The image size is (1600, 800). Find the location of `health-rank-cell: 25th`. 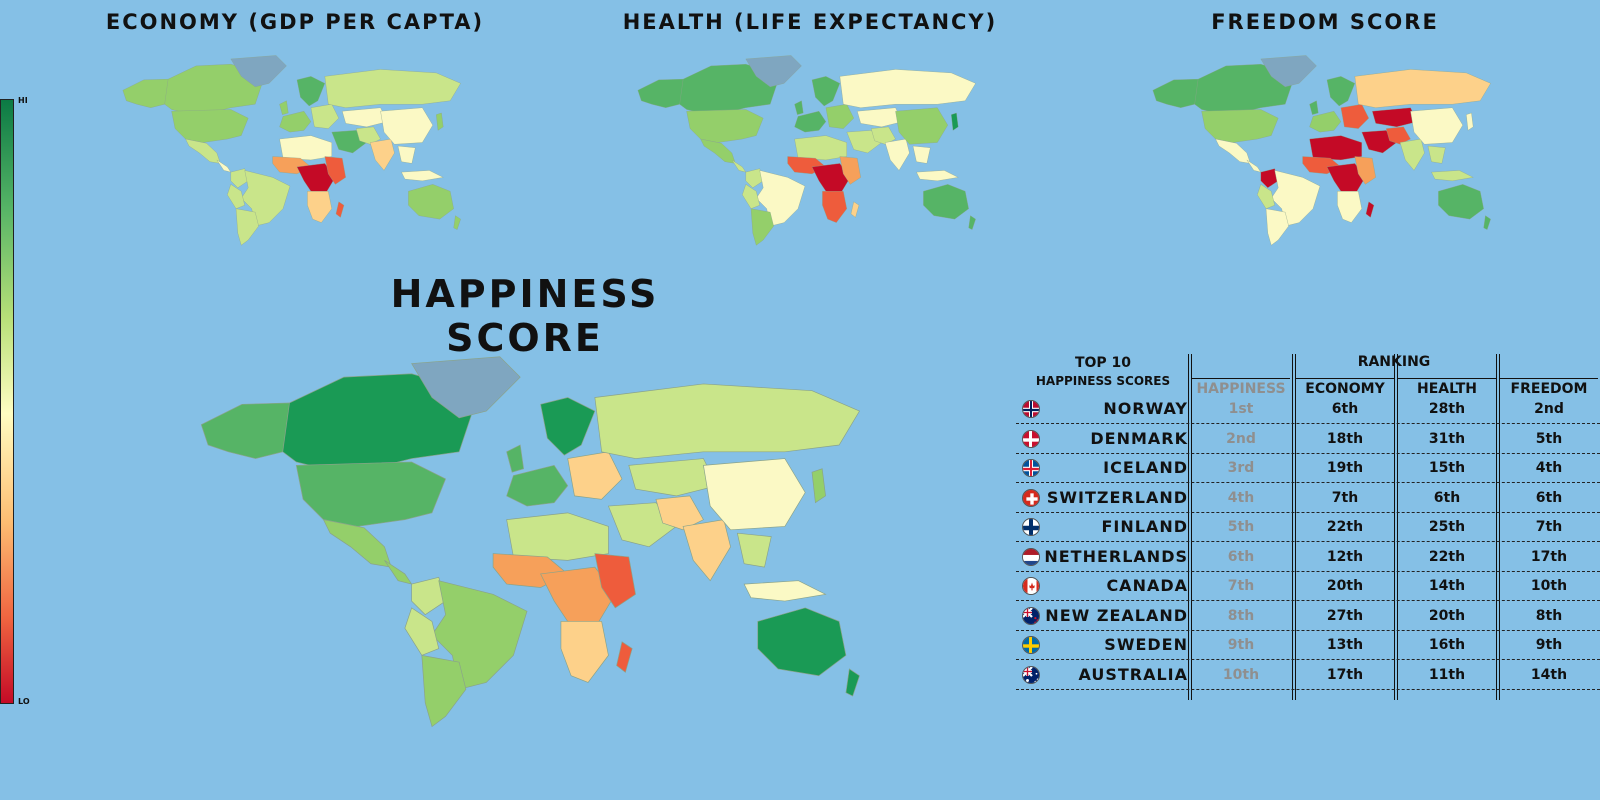

health-rank-cell: 25th is located at coordinates (1447, 527).